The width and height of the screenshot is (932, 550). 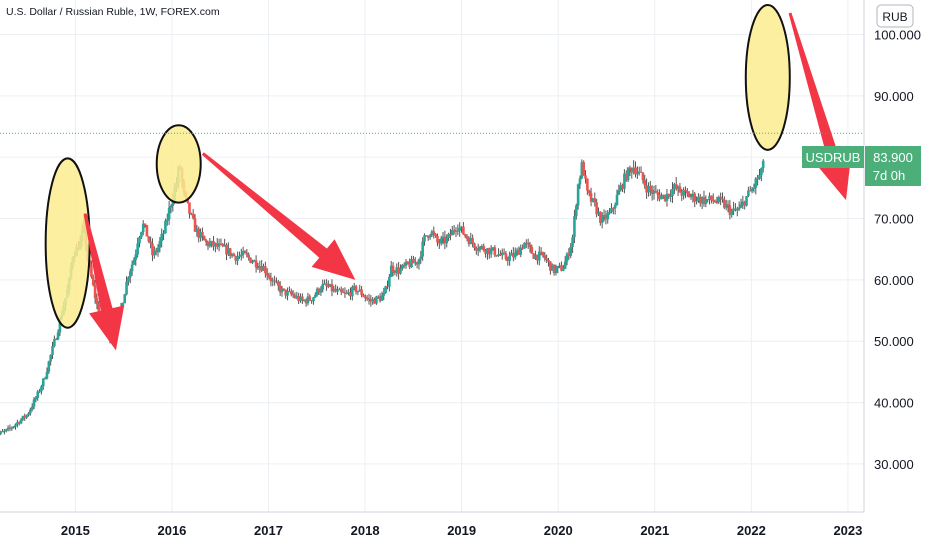 I want to click on trend-arrow, so click(x=104, y=282).